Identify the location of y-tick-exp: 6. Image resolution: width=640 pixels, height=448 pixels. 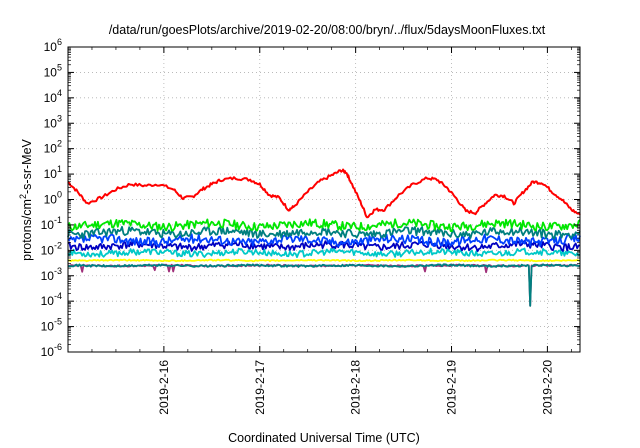
(59, 42).